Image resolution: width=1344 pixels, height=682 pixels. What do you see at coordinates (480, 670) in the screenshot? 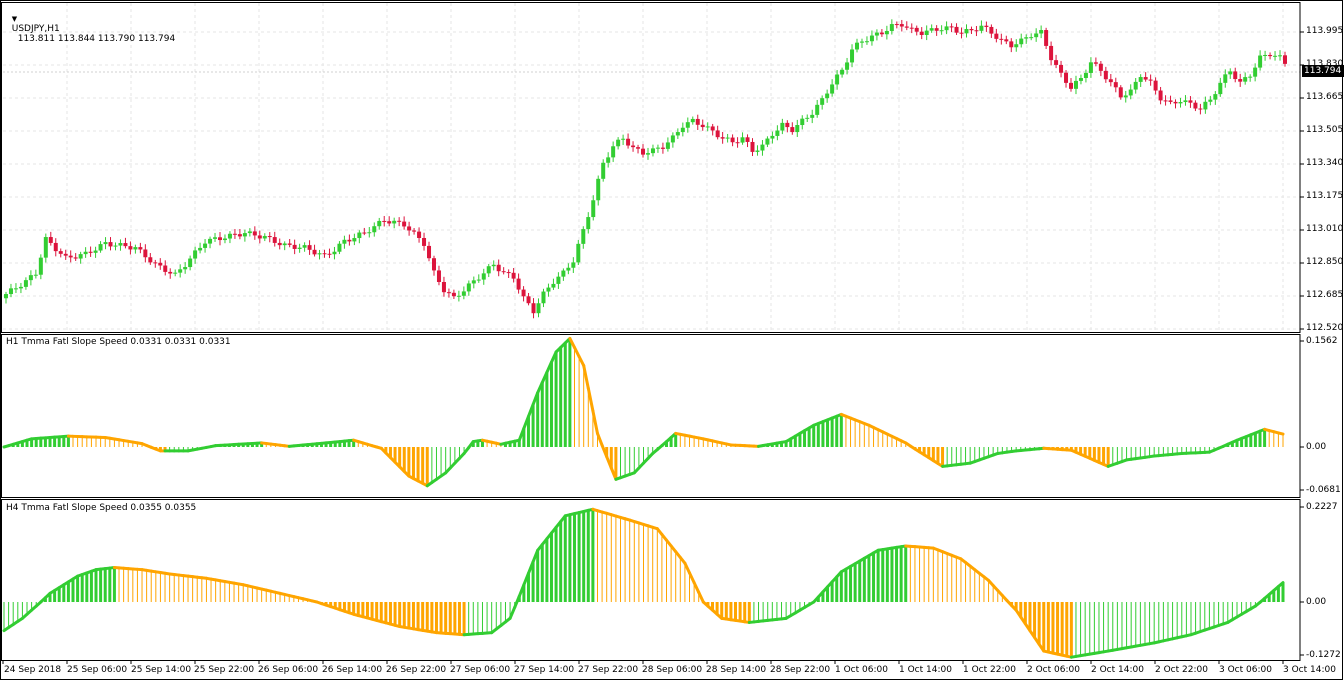
I see `x-tick-label: 27 Sep 06:00` at bounding box center [480, 670].